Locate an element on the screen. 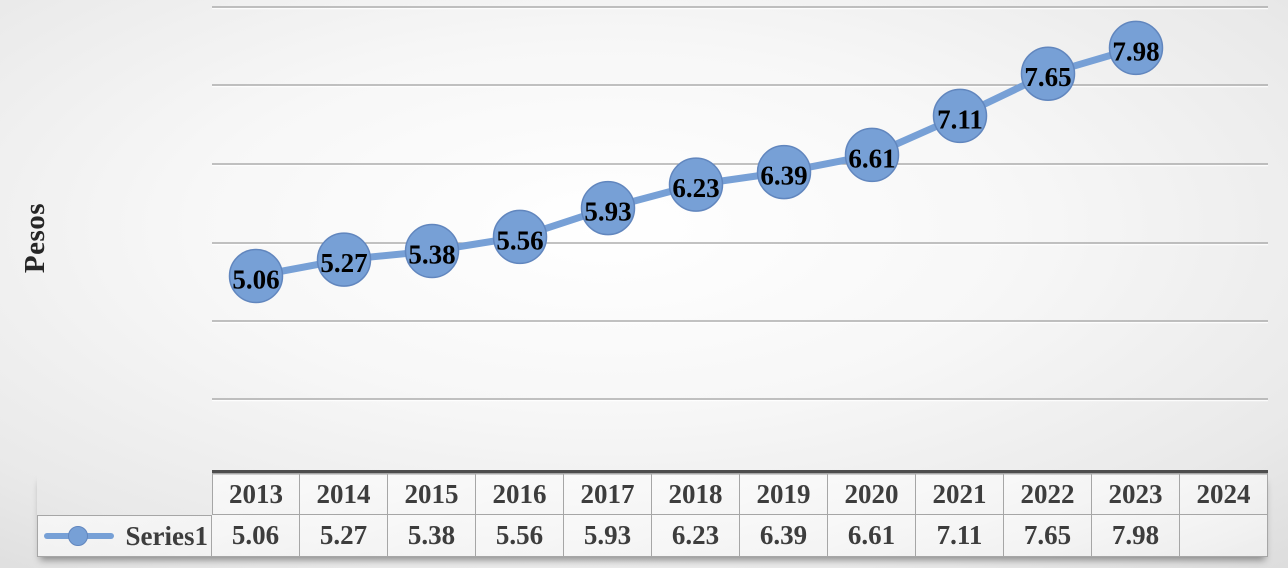  data-label-2018: 6.23 is located at coordinates (695, 188).